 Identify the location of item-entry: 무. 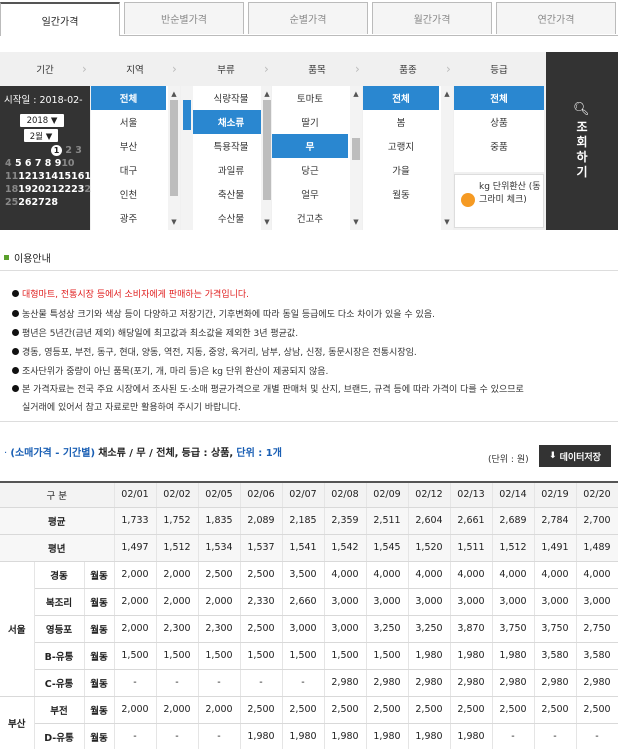
(310, 146).